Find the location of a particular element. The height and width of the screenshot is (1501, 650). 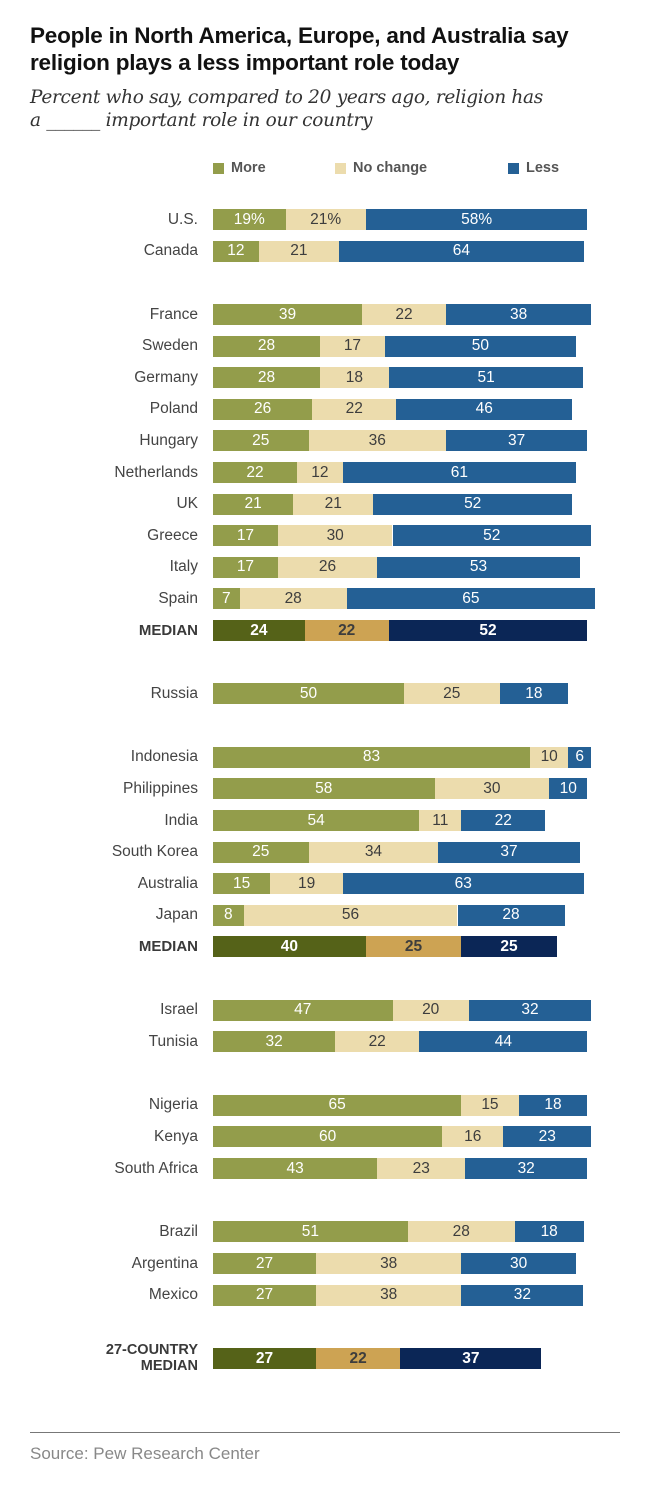

bar-segment-no-change-philippines: 30 is located at coordinates (492, 789).